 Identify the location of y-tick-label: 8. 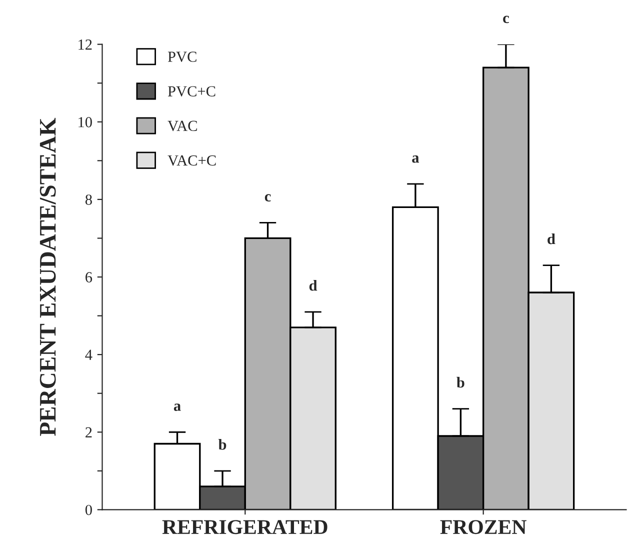
(88, 199).